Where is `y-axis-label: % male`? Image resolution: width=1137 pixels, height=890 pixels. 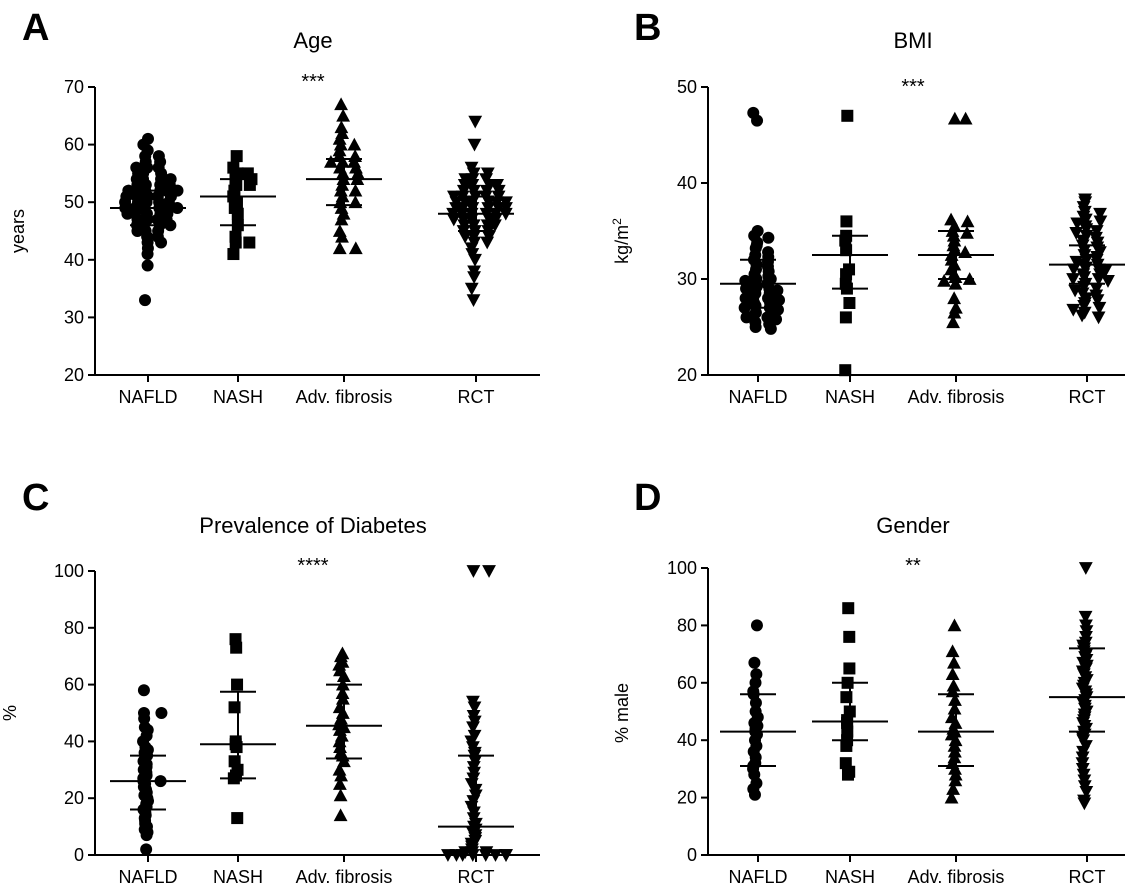
y-axis-label: % male is located at coordinates (622, 713).